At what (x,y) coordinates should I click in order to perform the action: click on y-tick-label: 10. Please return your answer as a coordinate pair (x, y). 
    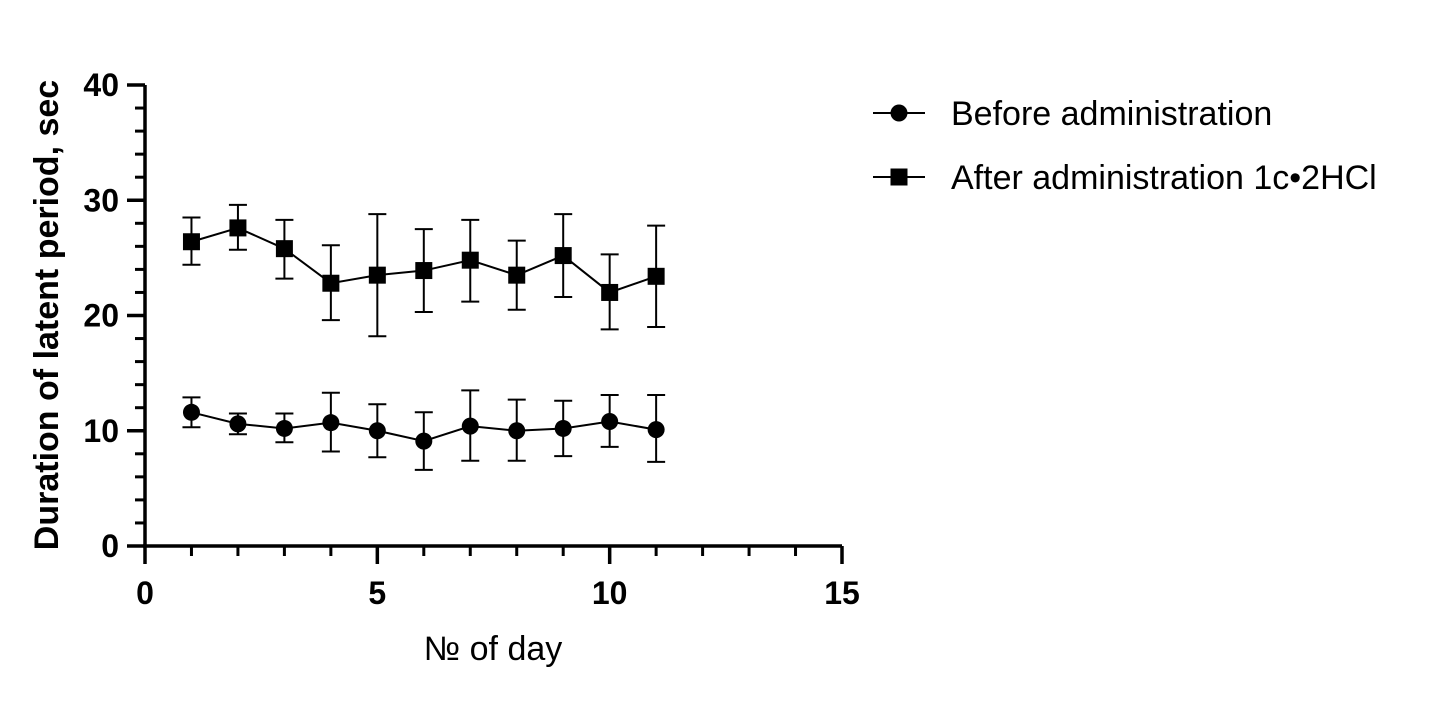
    Looking at the image, I should click on (101, 431).